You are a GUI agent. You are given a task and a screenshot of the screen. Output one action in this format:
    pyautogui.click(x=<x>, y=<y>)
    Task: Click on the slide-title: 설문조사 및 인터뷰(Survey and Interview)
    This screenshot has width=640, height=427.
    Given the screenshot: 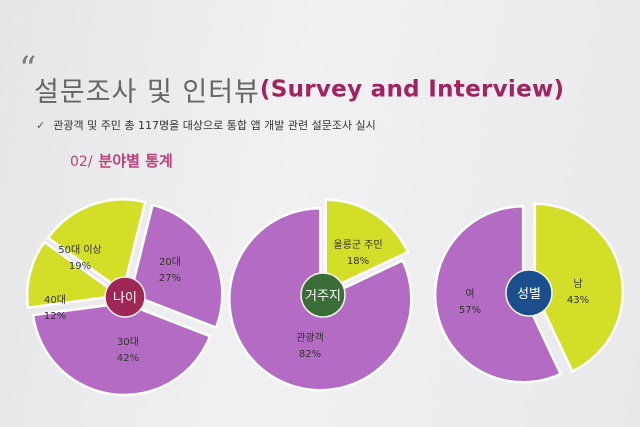 What is the action you would take?
    pyautogui.click(x=299, y=89)
    